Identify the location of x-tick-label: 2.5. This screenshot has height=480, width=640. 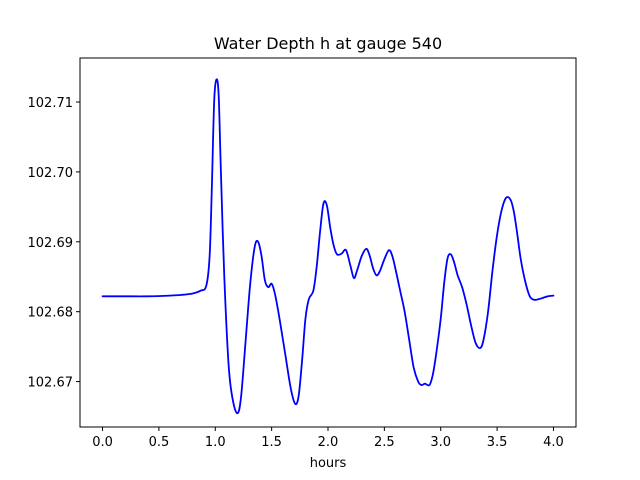
(384, 442).